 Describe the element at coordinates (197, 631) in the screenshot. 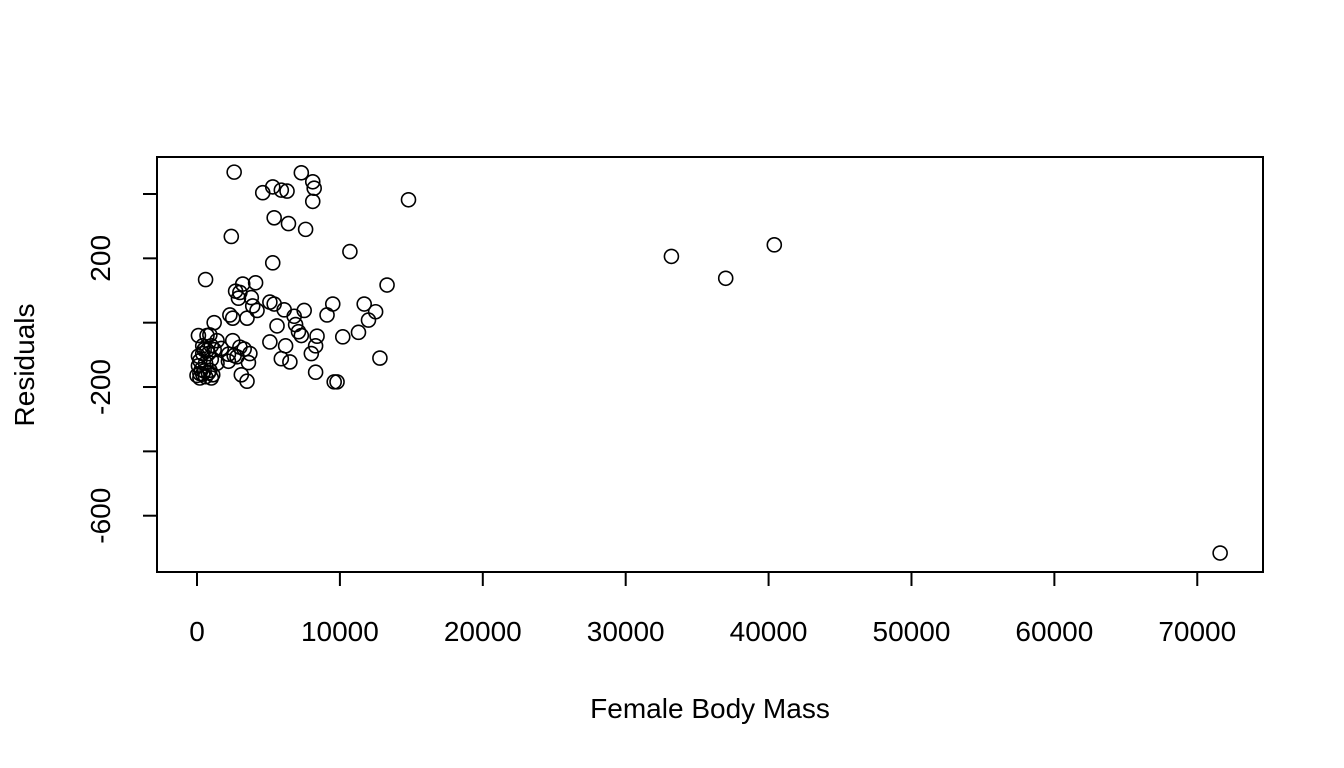

I see `x-tick-label: 0` at that location.